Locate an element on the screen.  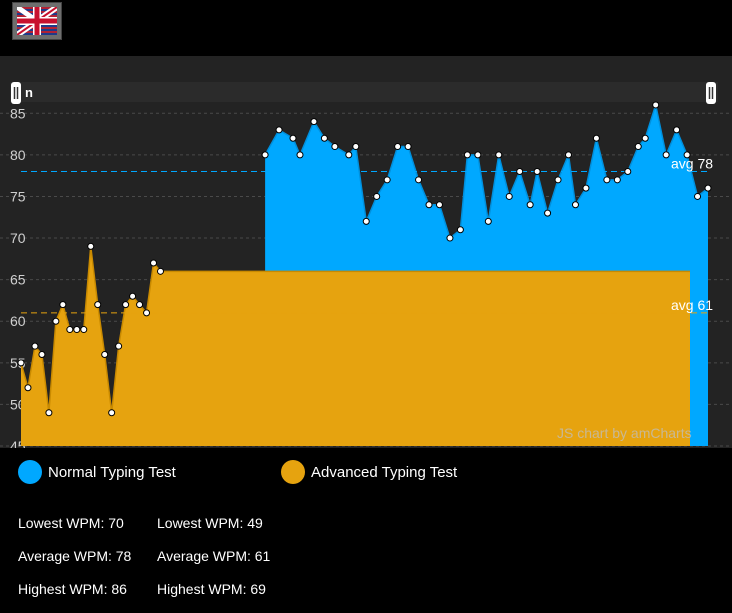
legend-label-normal: Normal Typing Test is located at coordinates (112, 472).